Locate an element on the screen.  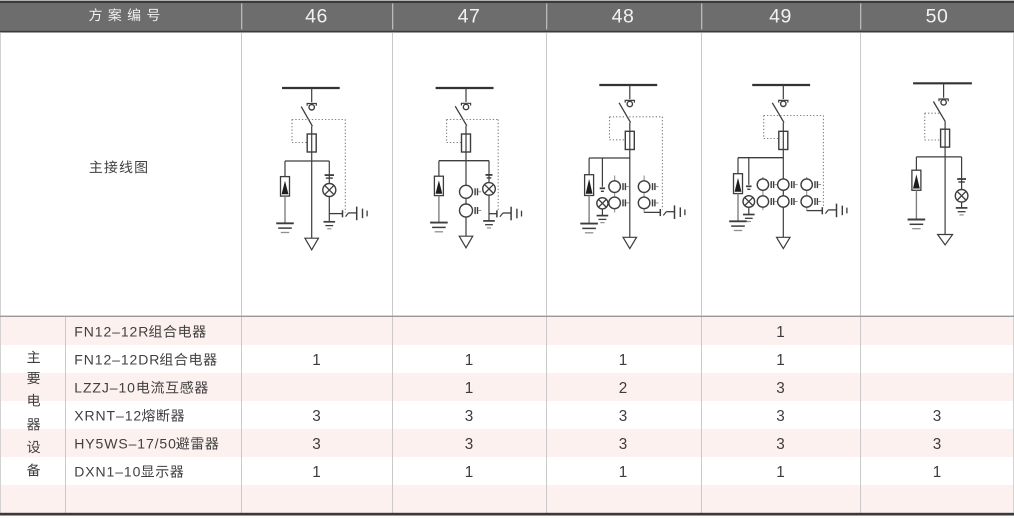
svg-text: 48 is located at coordinates (623, 17).